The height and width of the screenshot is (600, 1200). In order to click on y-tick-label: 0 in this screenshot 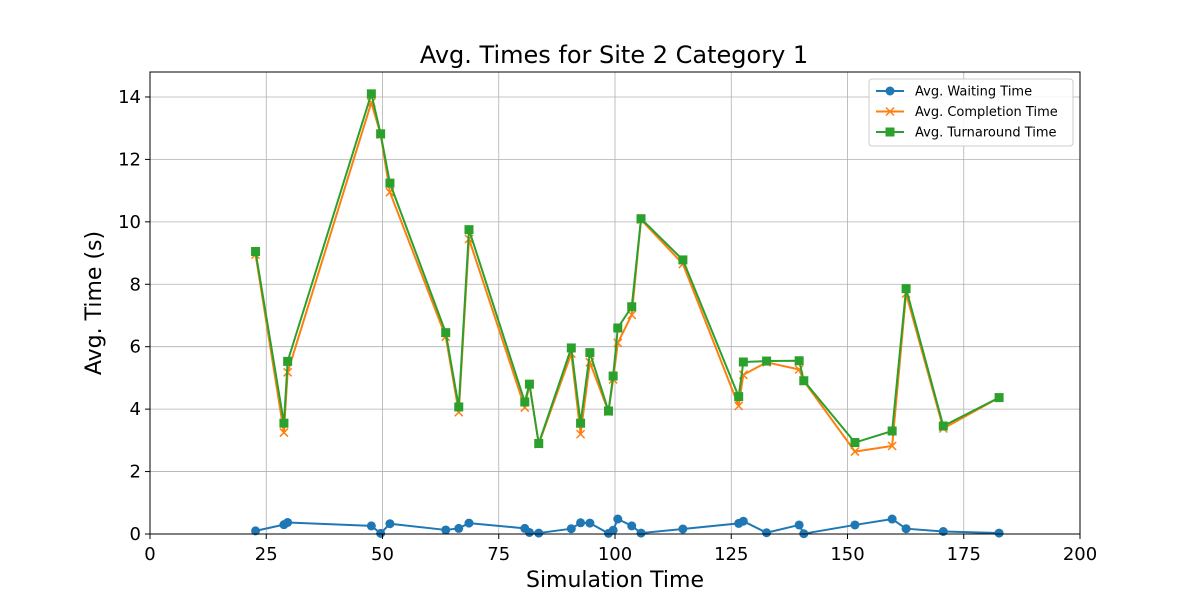, I will do `click(135, 534)`.